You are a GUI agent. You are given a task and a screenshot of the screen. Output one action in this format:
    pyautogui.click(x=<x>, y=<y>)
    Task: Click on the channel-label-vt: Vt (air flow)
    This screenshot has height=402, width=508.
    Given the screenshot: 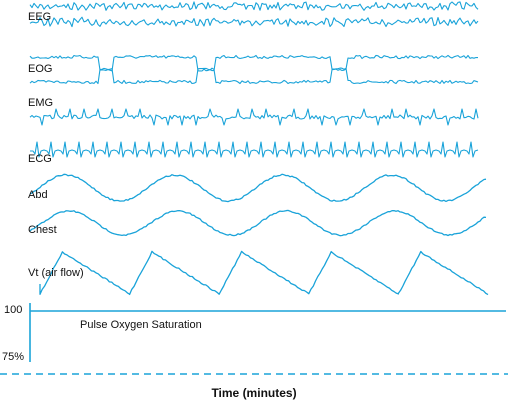 What is the action you would take?
    pyautogui.click(x=56, y=273)
    